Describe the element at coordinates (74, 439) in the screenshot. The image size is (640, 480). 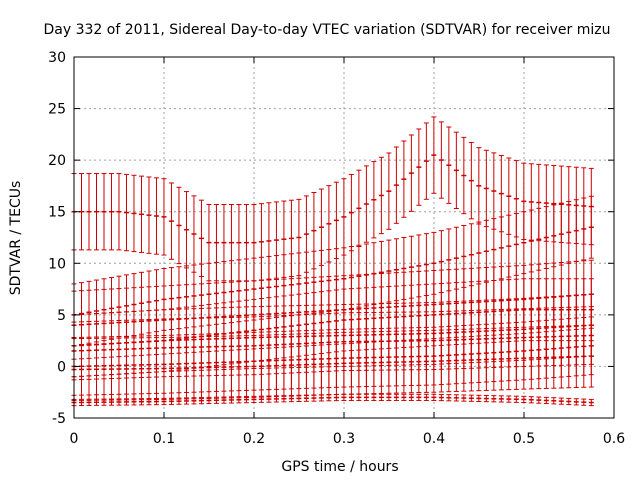
I see `x-tick-label: 0` at that location.